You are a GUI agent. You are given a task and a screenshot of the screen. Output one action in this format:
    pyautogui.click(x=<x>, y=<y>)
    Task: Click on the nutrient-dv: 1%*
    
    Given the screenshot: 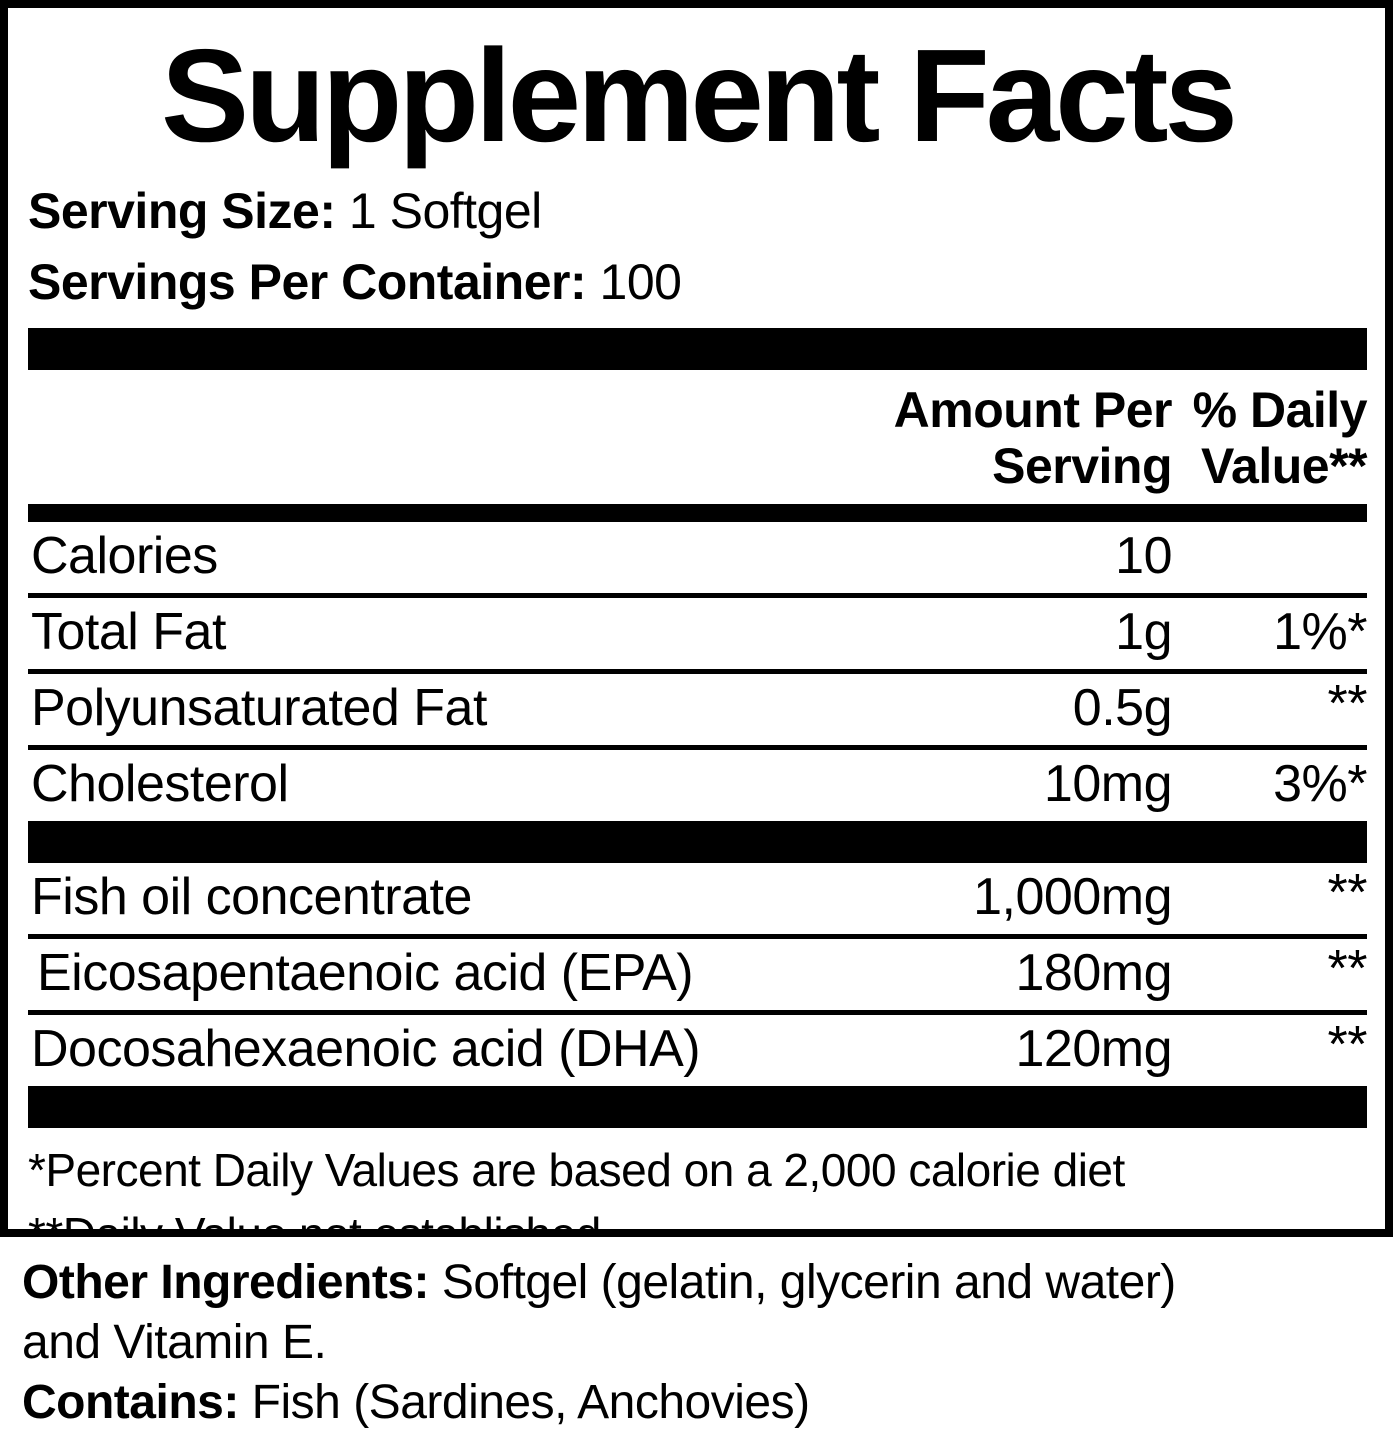 What is the action you would take?
    pyautogui.click(x=1320, y=632)
    